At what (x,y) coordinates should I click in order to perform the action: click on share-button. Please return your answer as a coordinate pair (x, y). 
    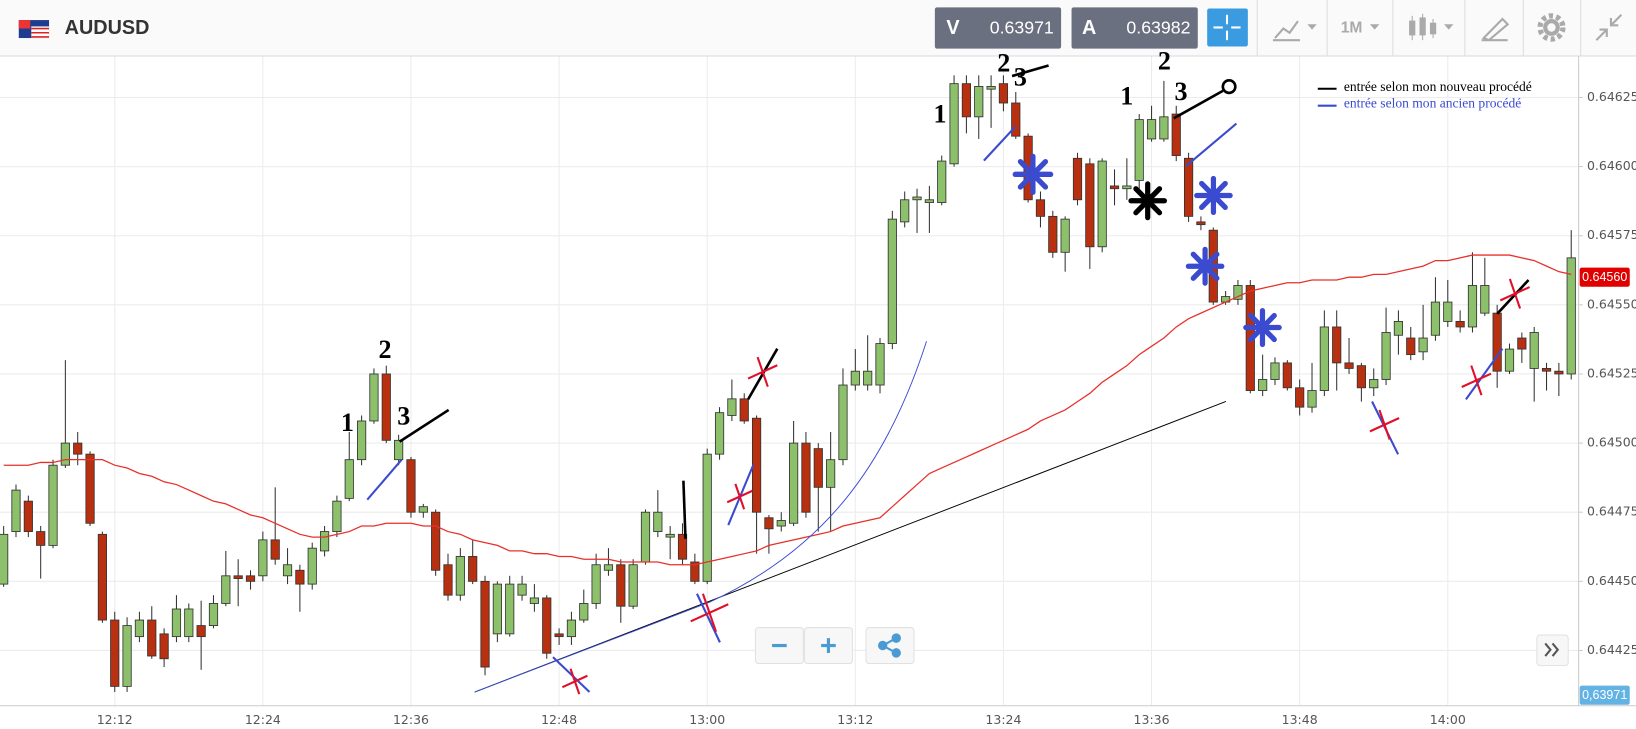
    Looking at the image, I should click on (890, 646).